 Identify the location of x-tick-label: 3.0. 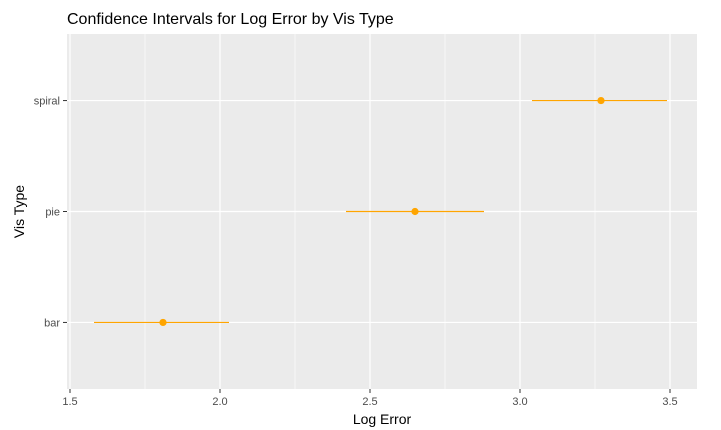
(519, 402).